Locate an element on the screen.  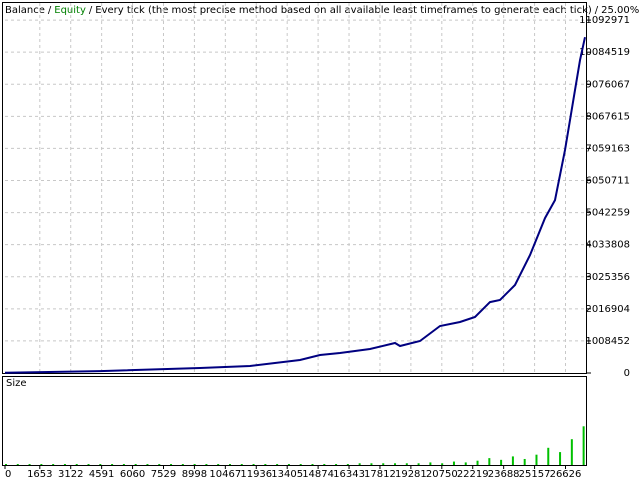
y-tick-label: 7059163 is located at coordinates (607, 148).